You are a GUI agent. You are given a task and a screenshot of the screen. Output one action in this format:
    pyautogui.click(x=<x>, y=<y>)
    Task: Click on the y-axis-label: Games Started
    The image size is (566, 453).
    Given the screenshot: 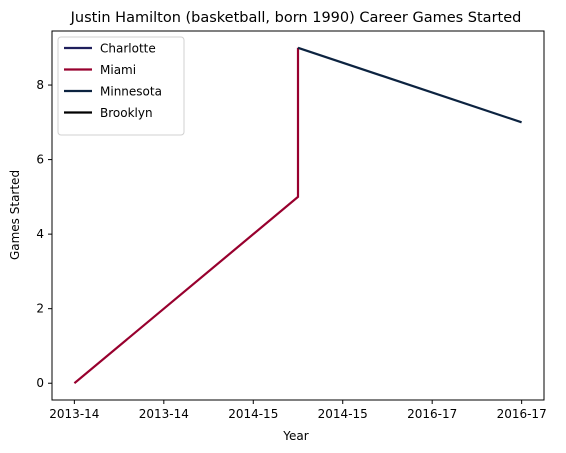 What is the action you would take?
    pyautogui.click(x=15, y=215)
    